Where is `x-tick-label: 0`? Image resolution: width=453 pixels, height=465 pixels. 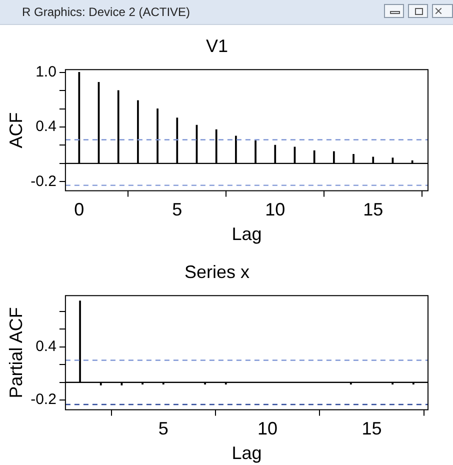
x-tick-label: 0 is located at coordinates (79, 210).